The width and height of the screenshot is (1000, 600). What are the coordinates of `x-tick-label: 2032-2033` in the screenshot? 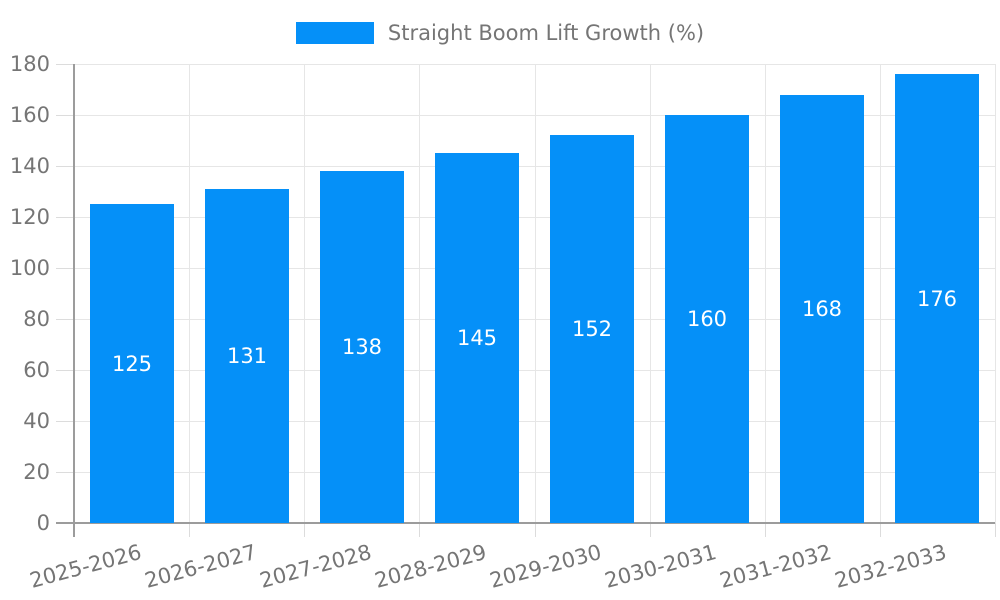 It's located at (890, 566).